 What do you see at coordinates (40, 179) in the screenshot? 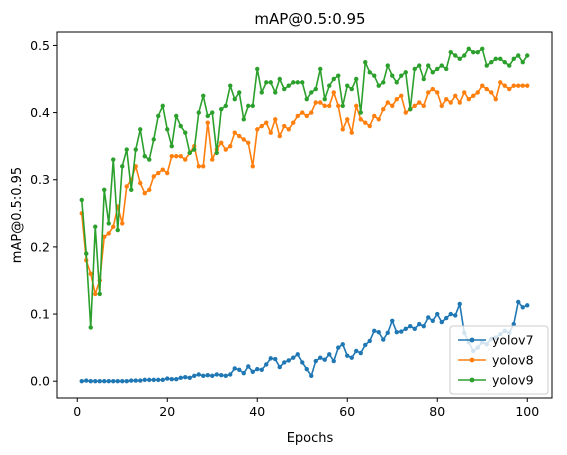
I see `y-tick-label: 0.3` at bounding box center [40, 179].